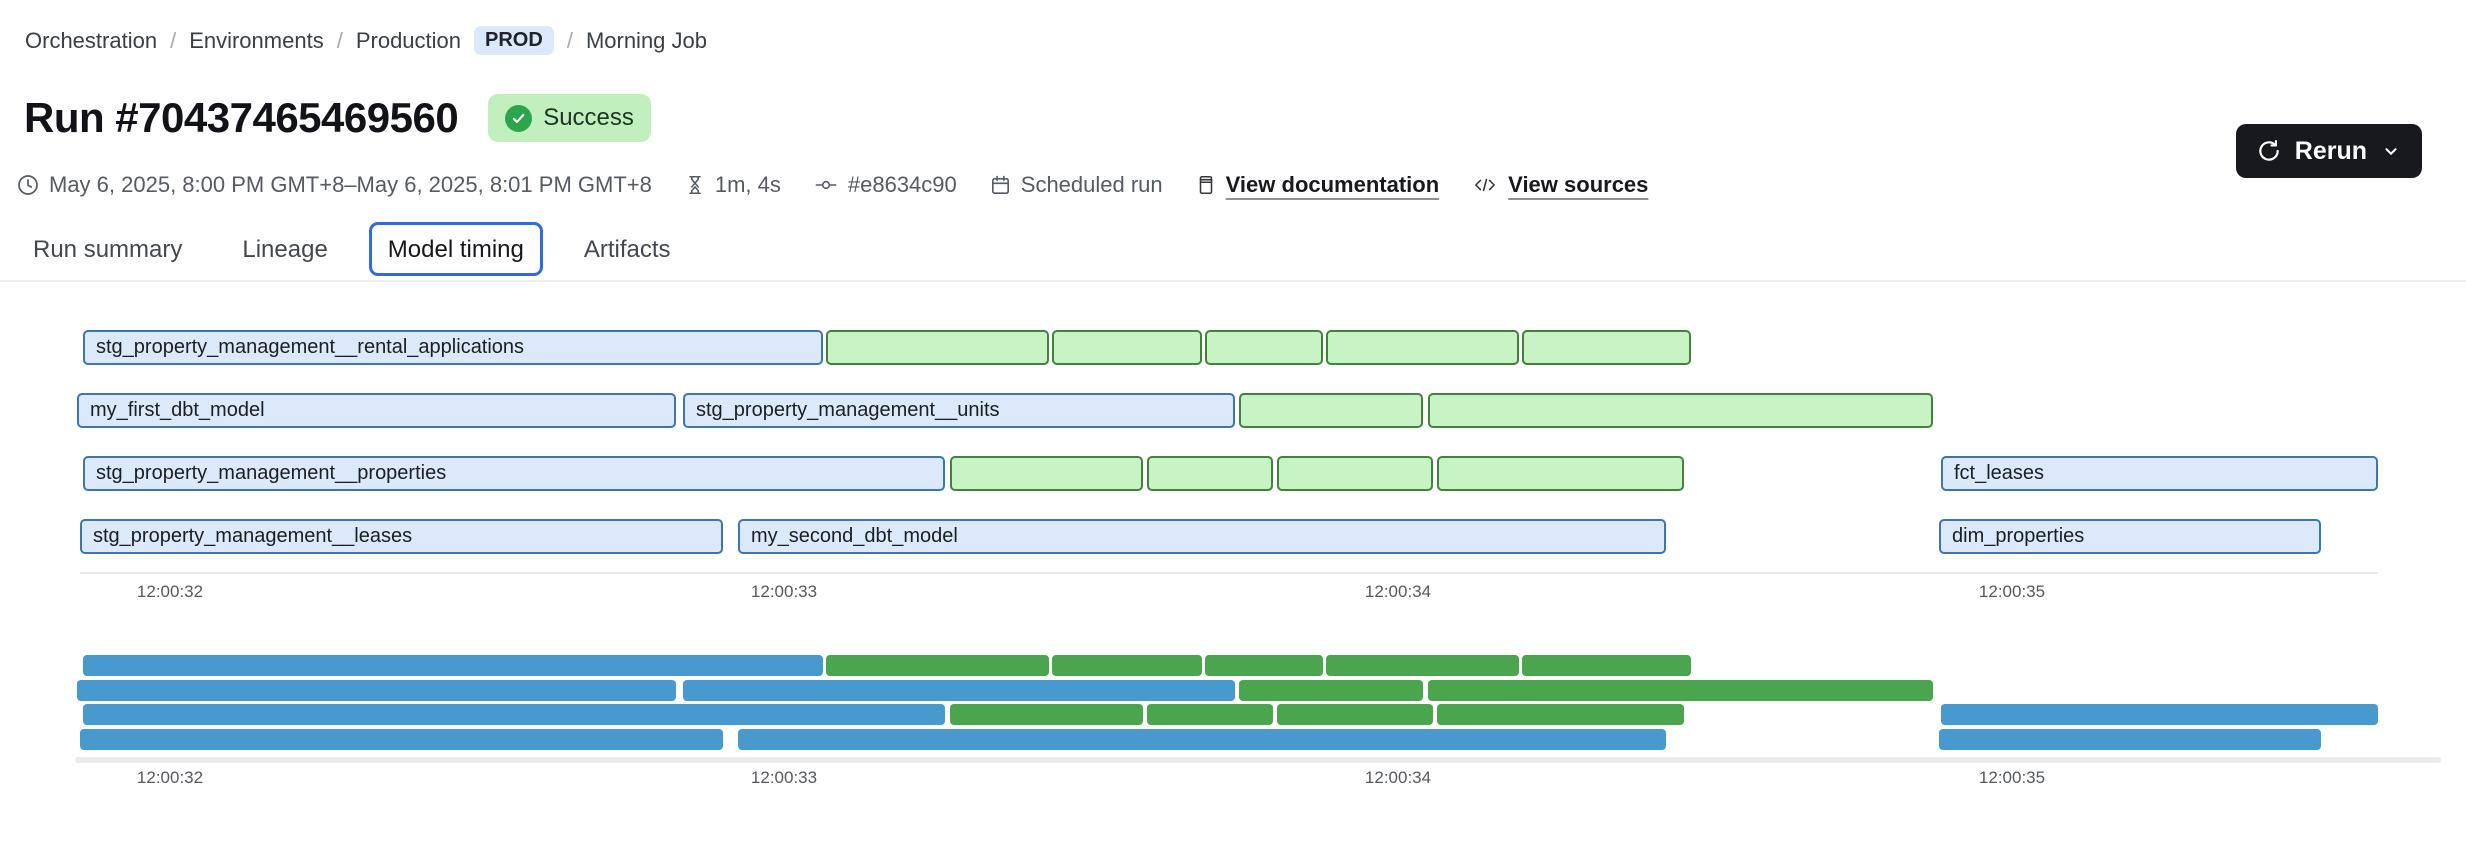  I want to click on environment-badge: PROD, so click(514, 40).